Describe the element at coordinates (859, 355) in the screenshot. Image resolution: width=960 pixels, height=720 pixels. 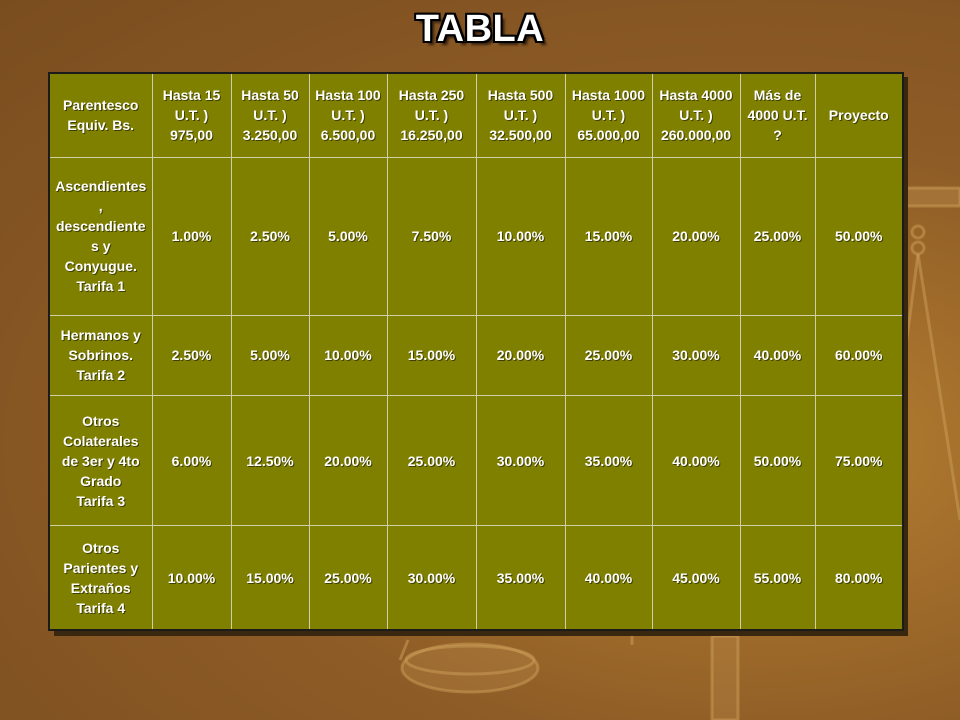
I see `table-cell: 60.00%` at that location.